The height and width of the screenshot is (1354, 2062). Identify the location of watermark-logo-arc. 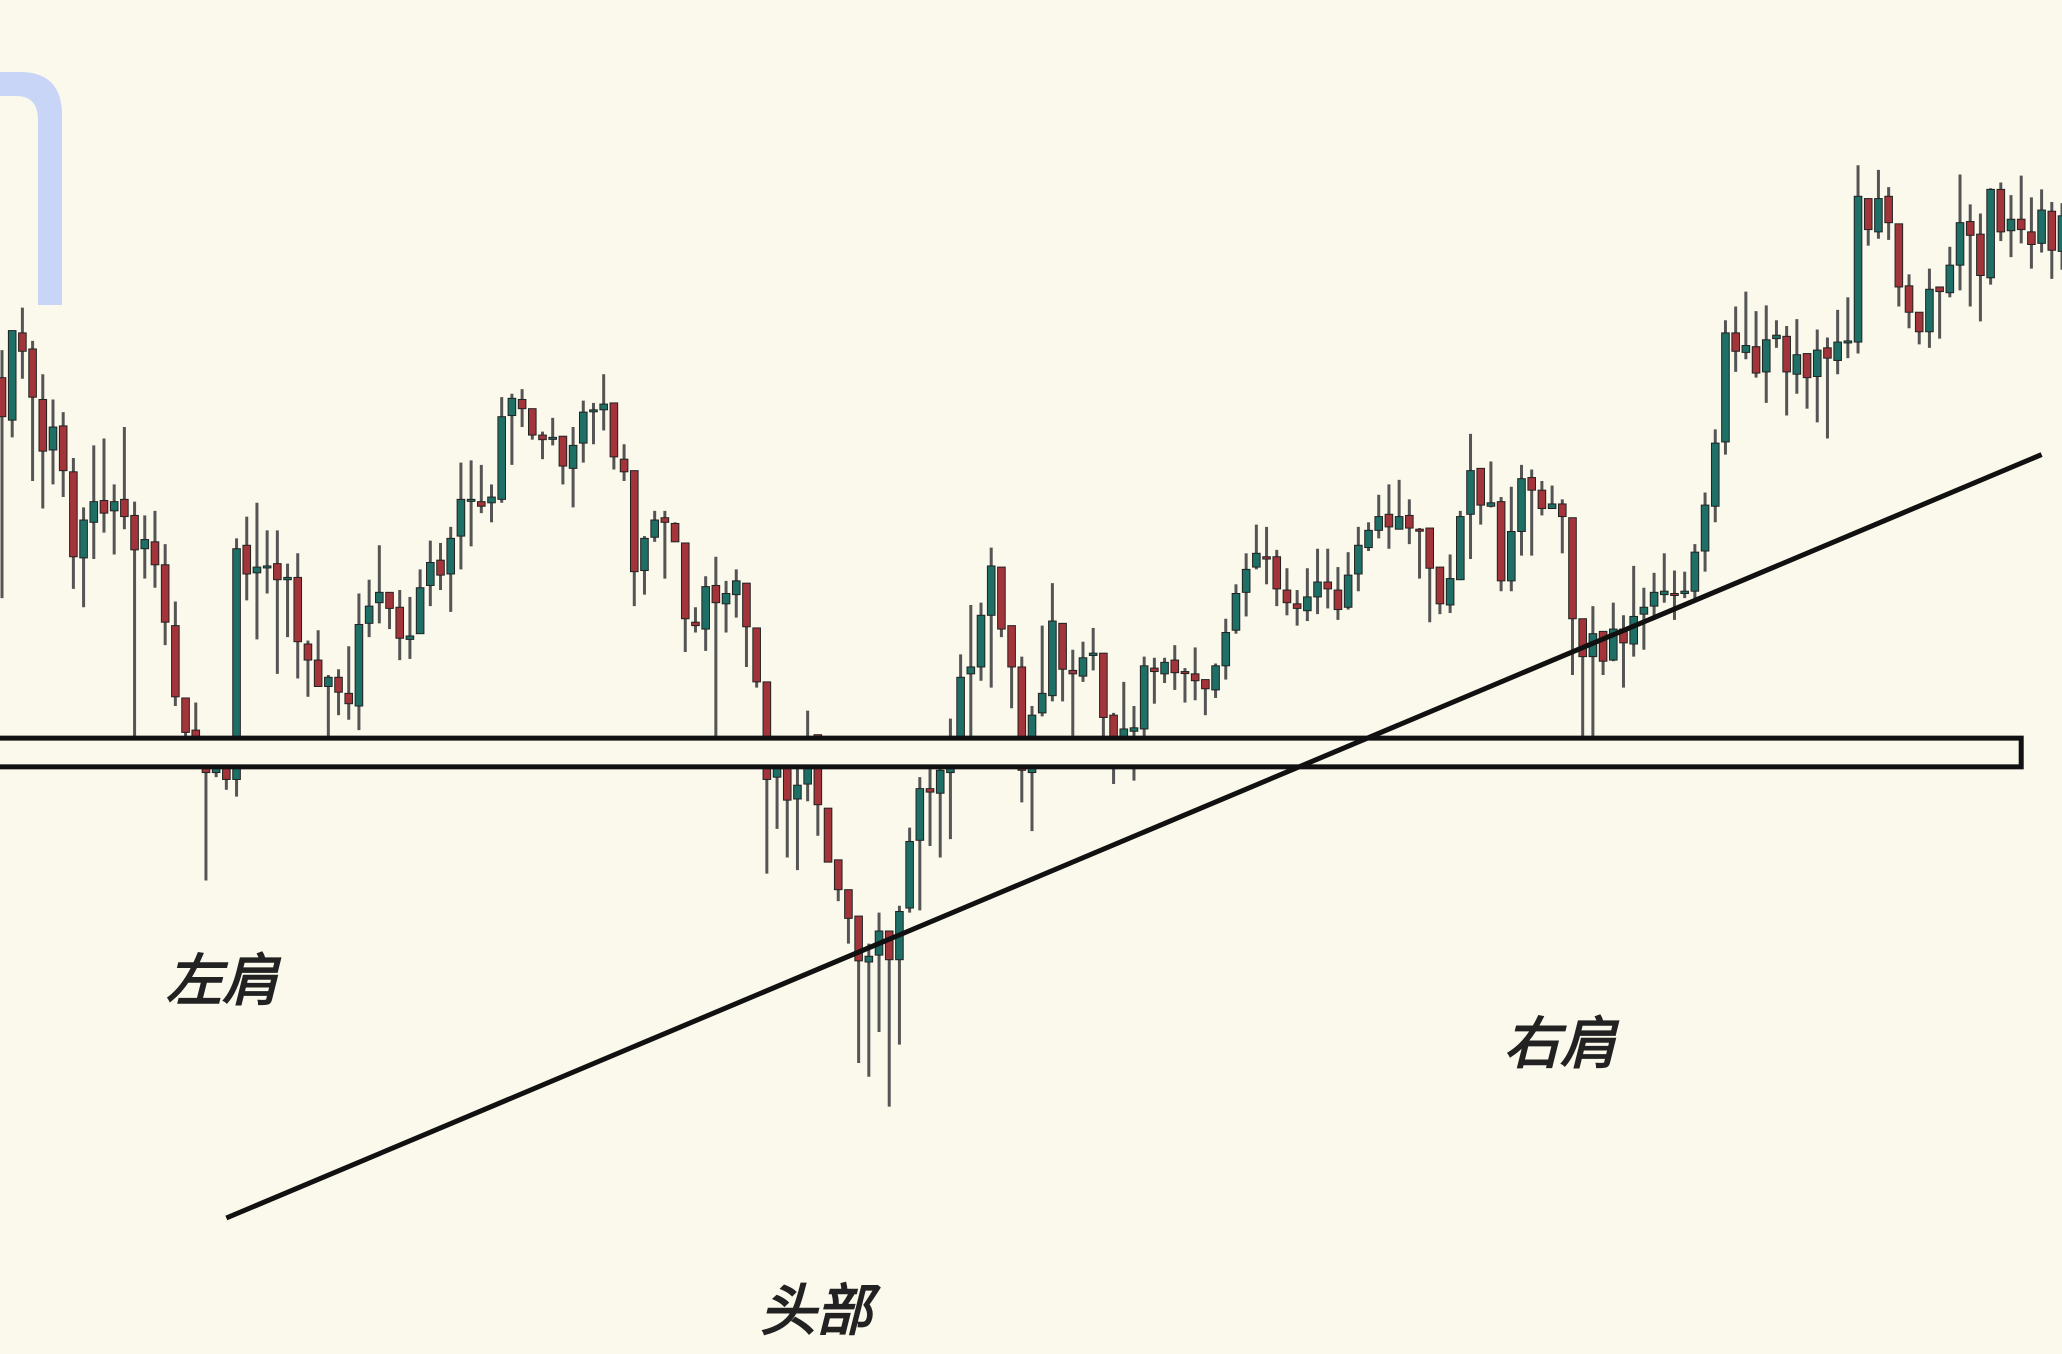
(31, 188).